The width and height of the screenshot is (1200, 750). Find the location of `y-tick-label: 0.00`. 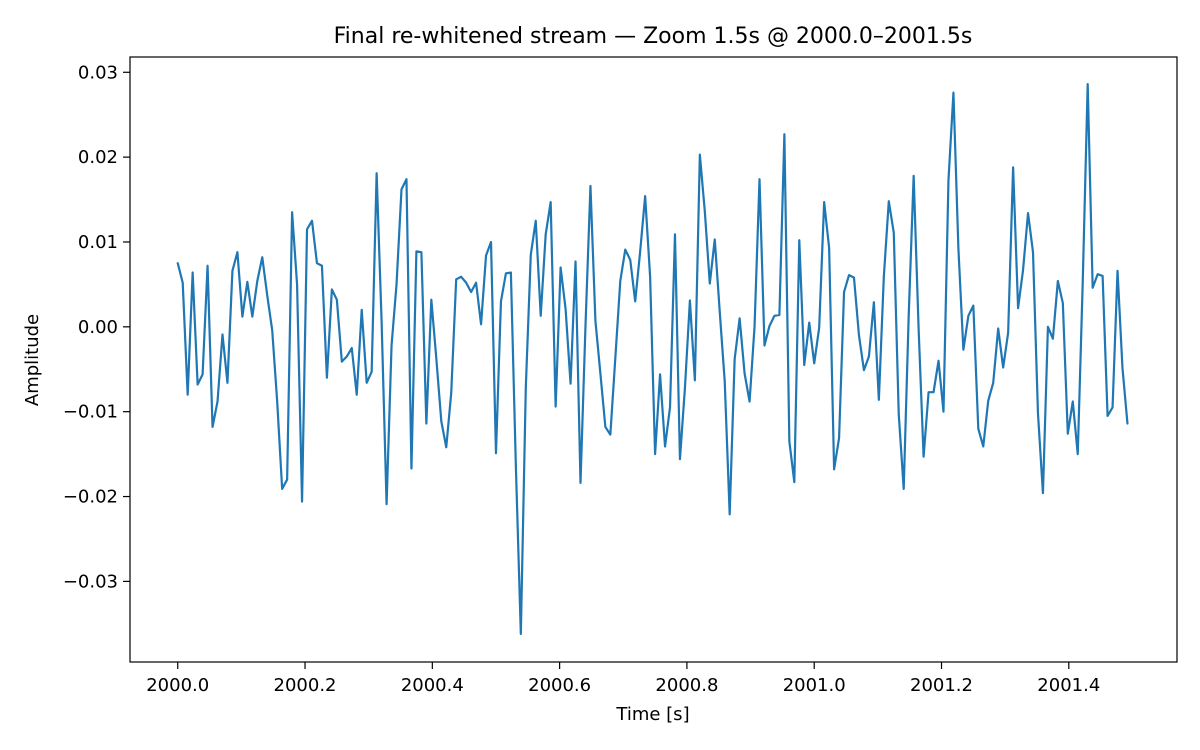

y-tick-label: 0.00 is located at coordinates (98, 327).